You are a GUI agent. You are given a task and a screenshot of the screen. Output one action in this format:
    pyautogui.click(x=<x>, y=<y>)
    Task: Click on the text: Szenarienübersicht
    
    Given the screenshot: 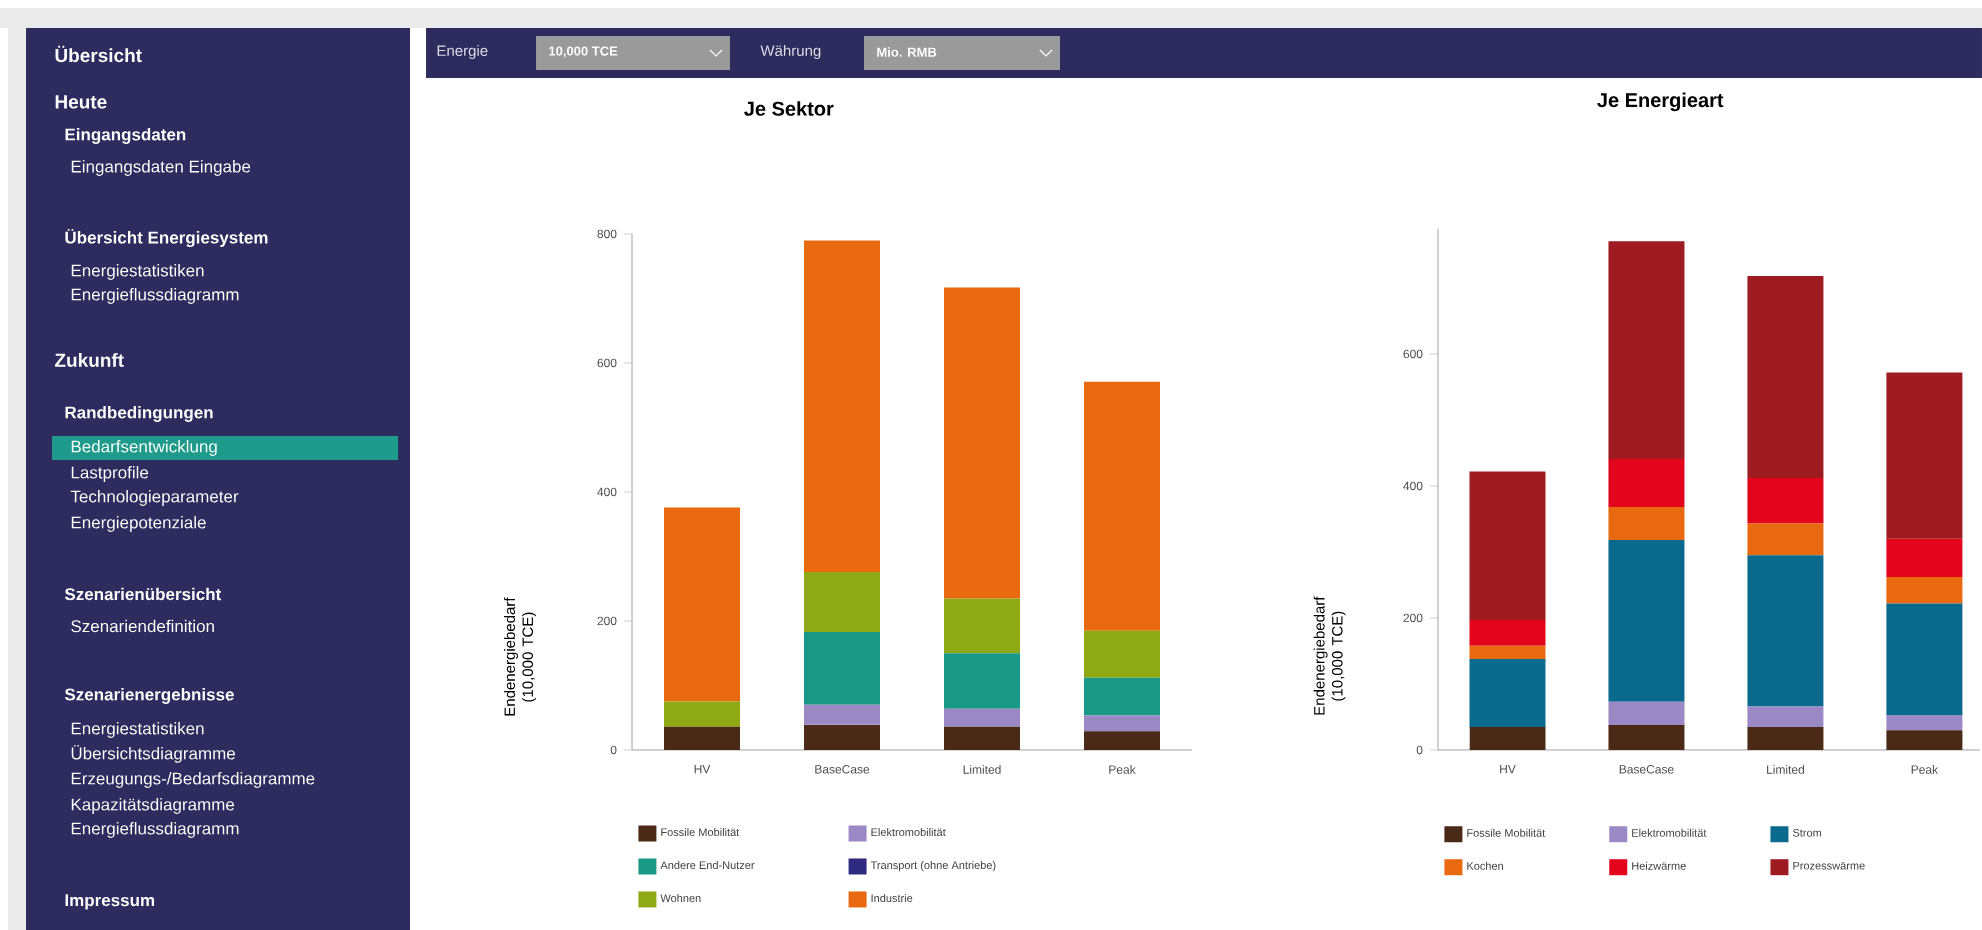 What is the action you would take?
    pyautogui.click(x=143, y=594)
    